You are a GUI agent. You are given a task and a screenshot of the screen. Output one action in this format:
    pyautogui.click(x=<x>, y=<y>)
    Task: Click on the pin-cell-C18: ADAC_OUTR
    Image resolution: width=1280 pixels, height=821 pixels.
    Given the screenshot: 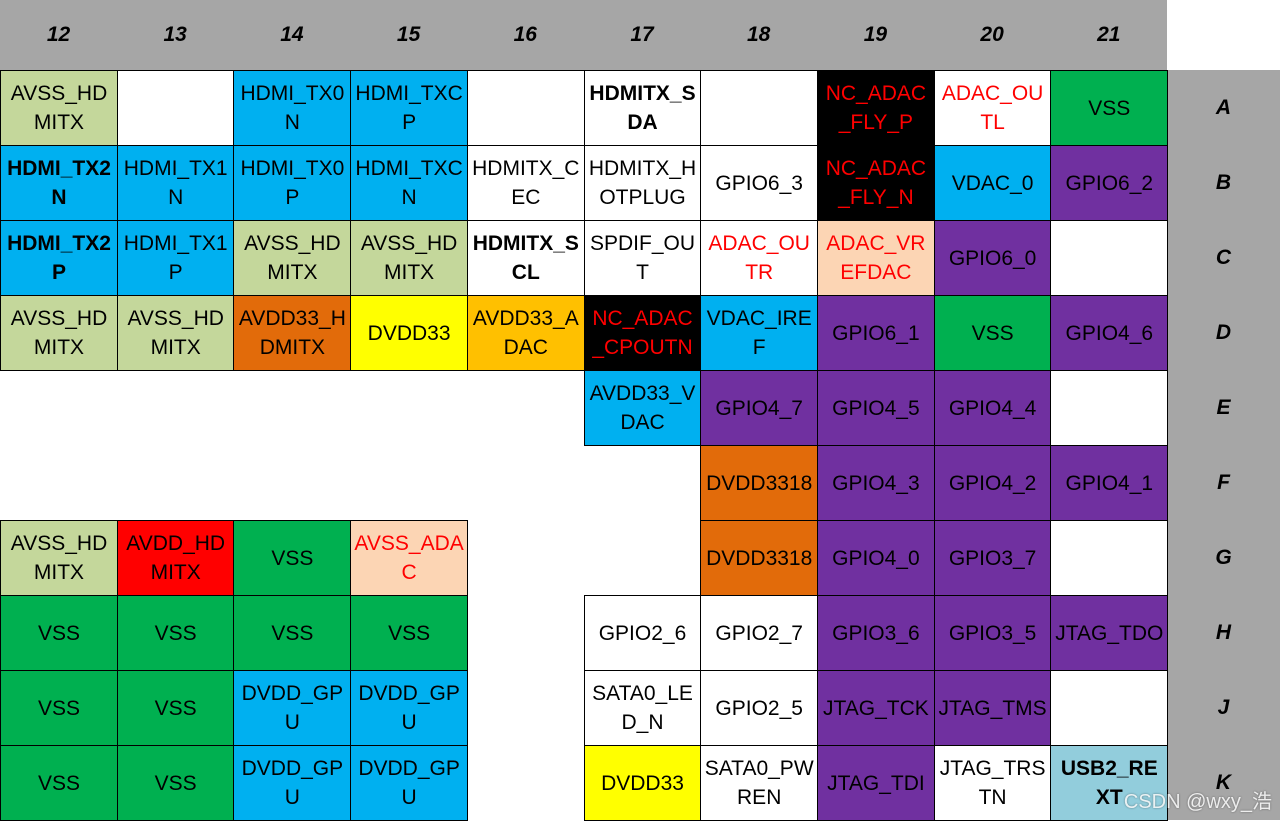 What is the action you would take?
    pyautogui.click(x=759, y=258)
    